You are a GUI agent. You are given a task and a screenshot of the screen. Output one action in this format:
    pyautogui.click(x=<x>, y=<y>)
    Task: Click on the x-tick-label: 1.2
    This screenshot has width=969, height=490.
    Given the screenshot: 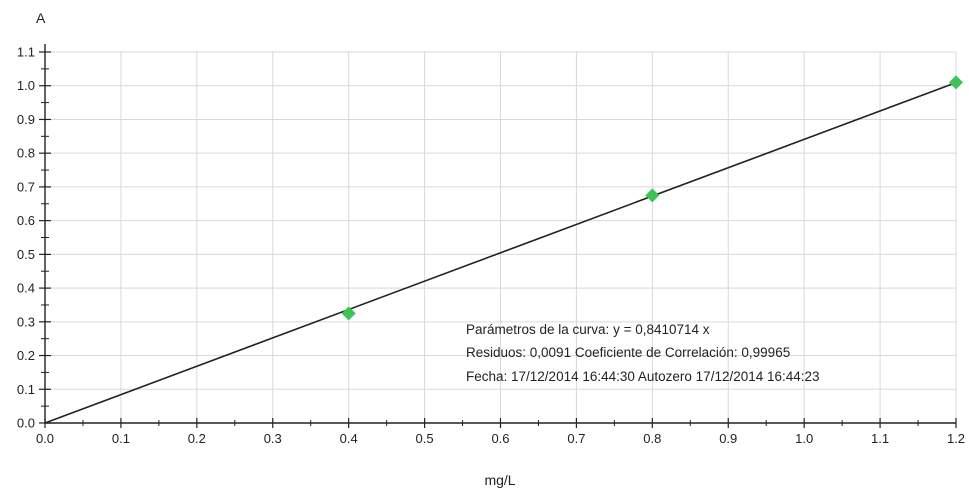 What is the action you would take?
    pyautogui.click(x=956, y=438)
    